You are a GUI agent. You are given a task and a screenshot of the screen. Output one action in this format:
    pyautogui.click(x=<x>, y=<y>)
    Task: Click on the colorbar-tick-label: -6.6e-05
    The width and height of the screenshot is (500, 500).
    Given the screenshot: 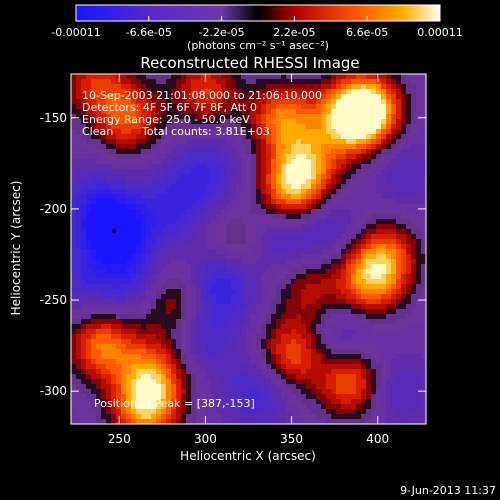 What is the action you would take?
    pyautogui.click(x=149, y=32)
    